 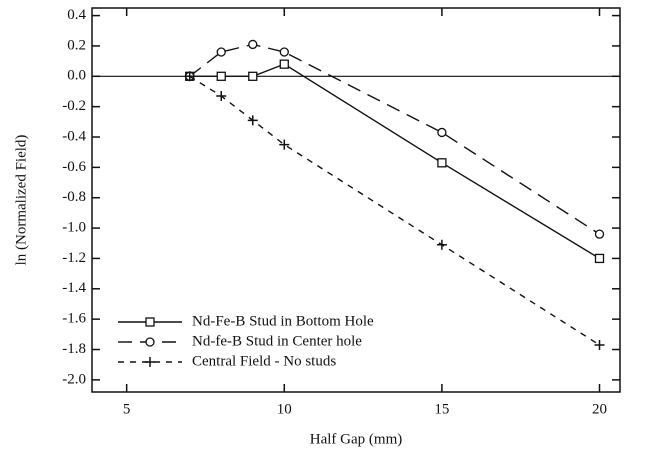 What do you see at coordinates (127, 409) in the screenshot?
I see `x-tick-label: 5` at bounding box center [127, 409].